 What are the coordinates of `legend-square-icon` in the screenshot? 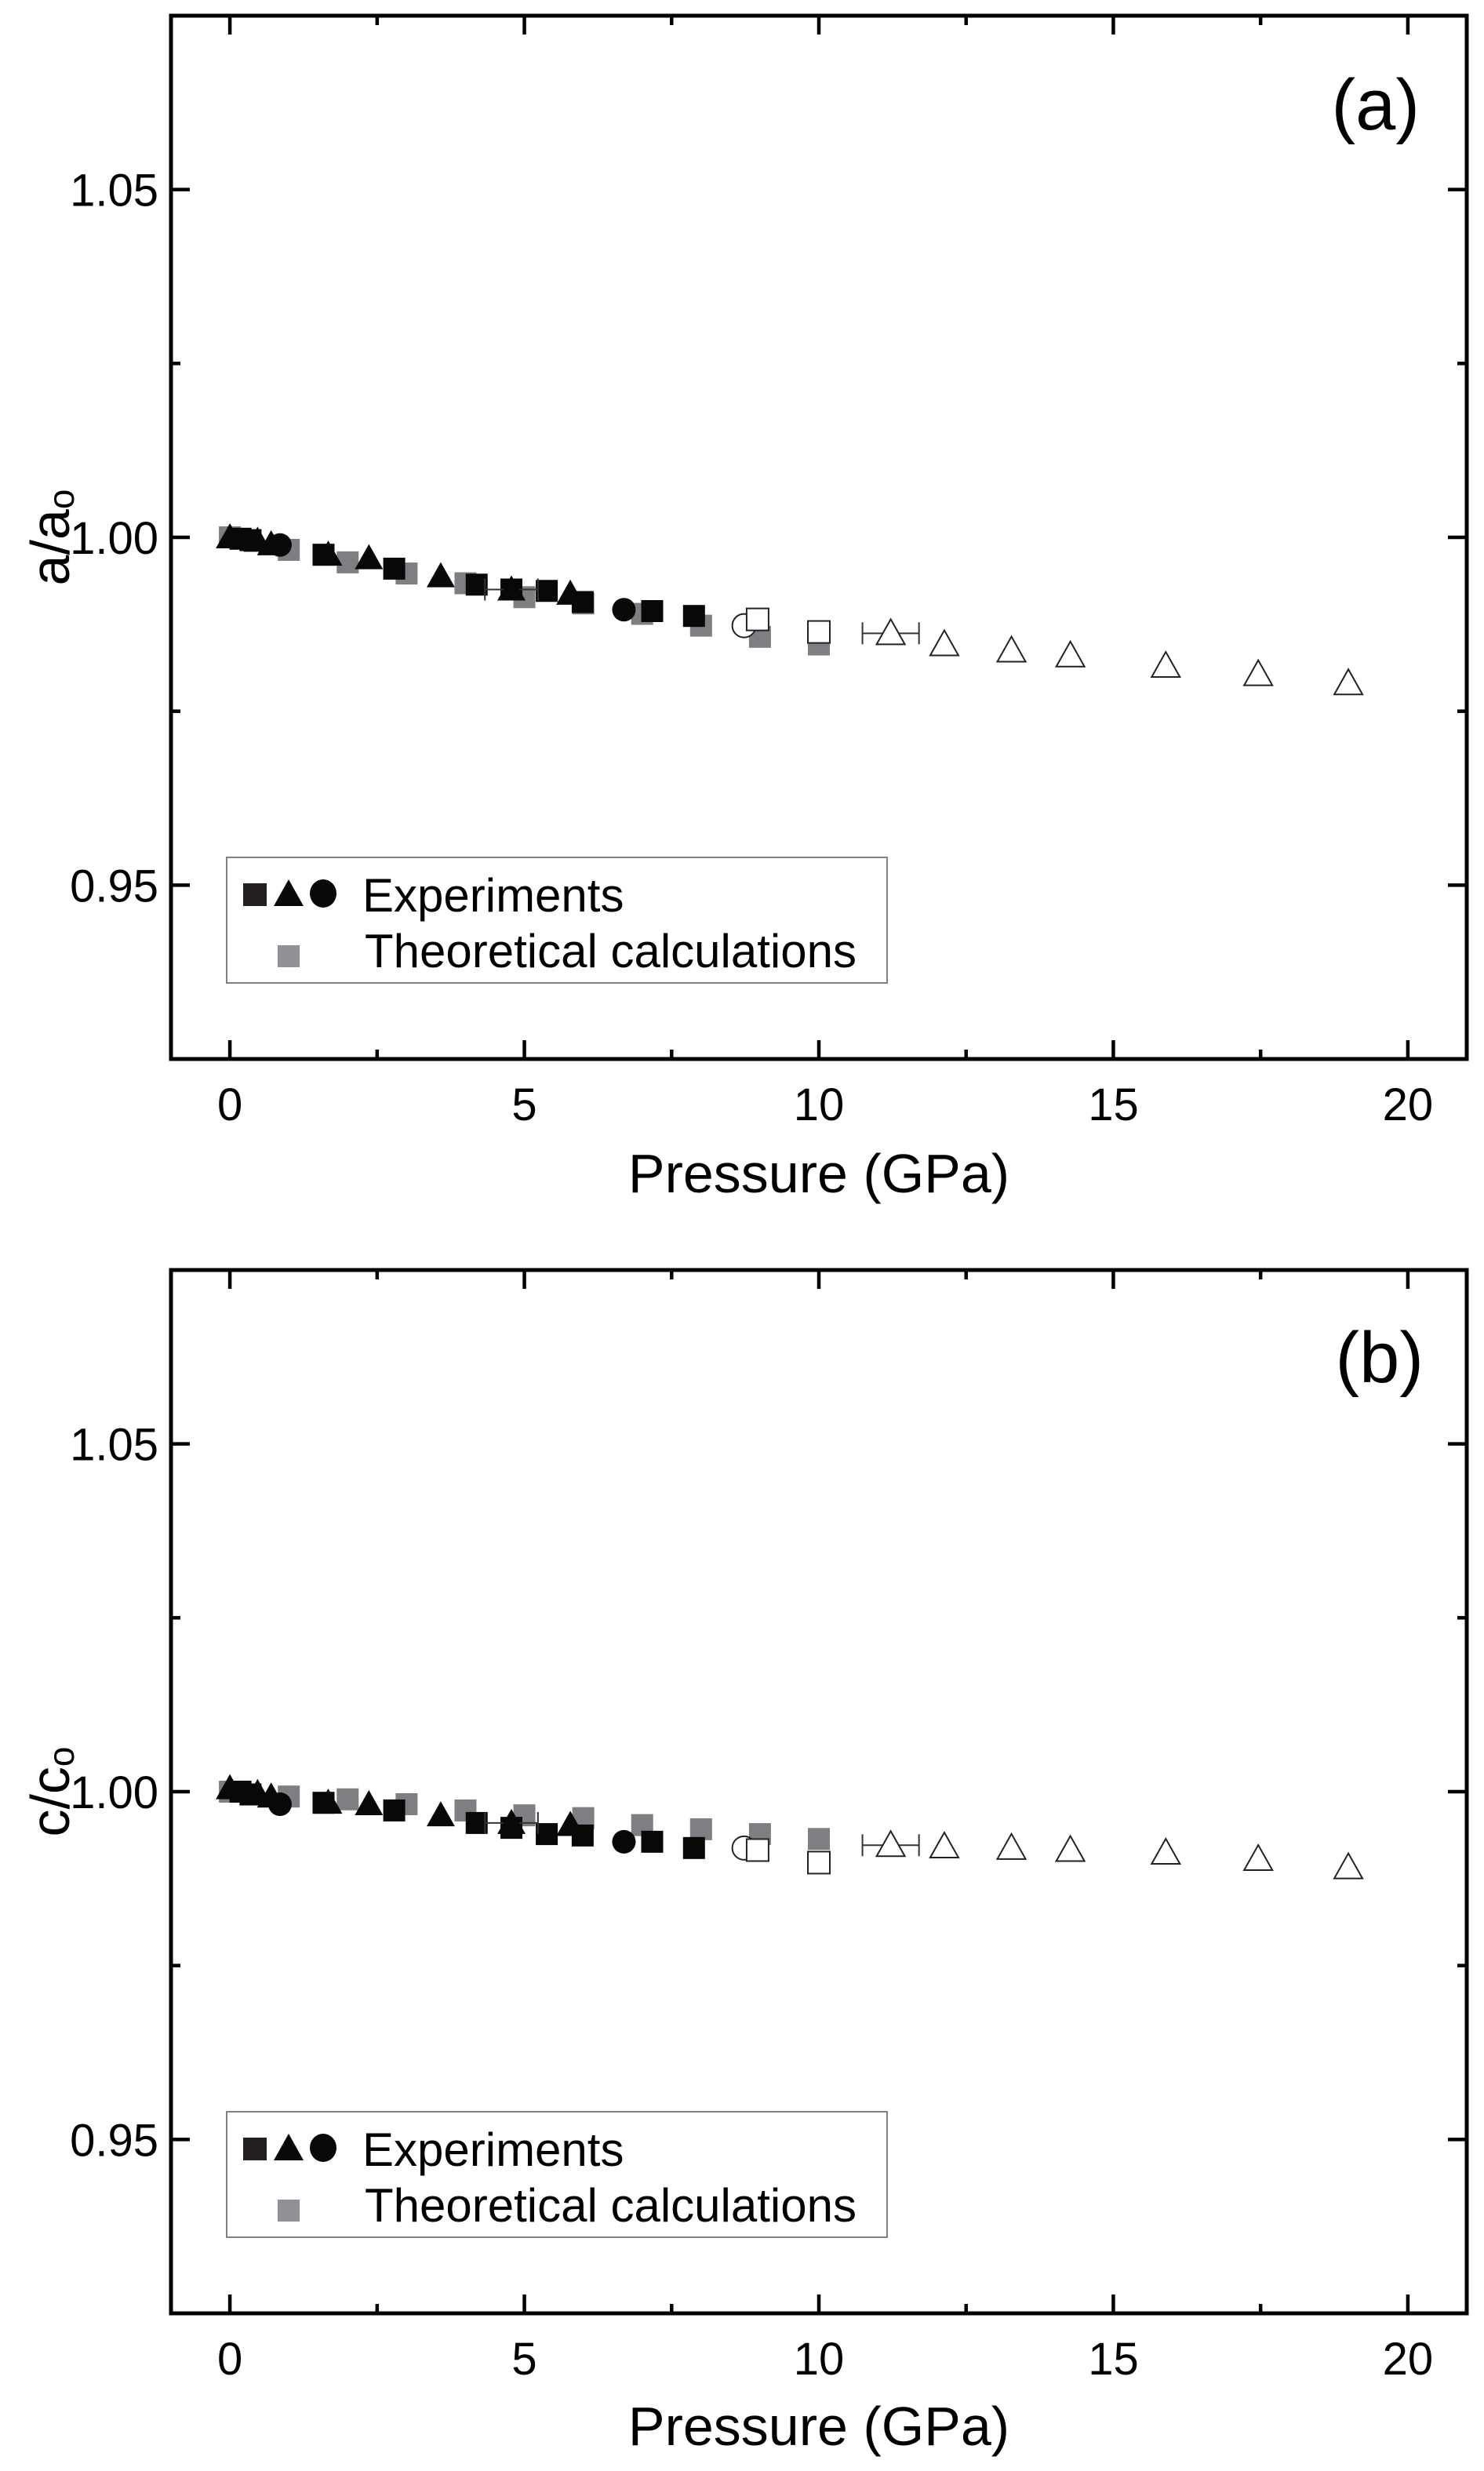 It's located at (255, 2149).